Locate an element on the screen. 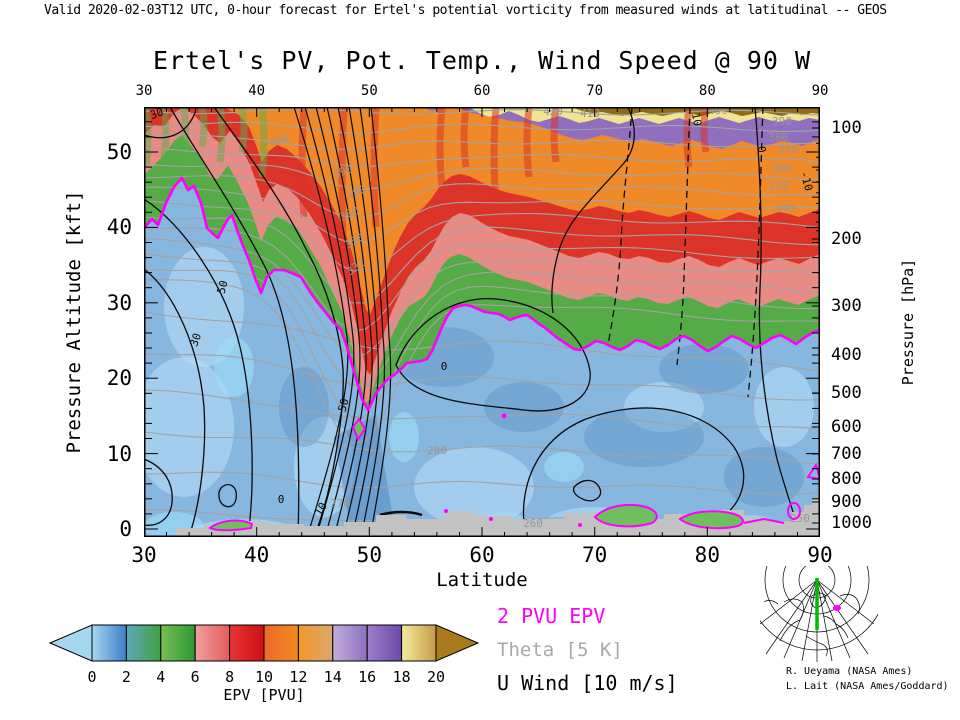  lat-tick-top: 60 is located at coordinates (482, 91).